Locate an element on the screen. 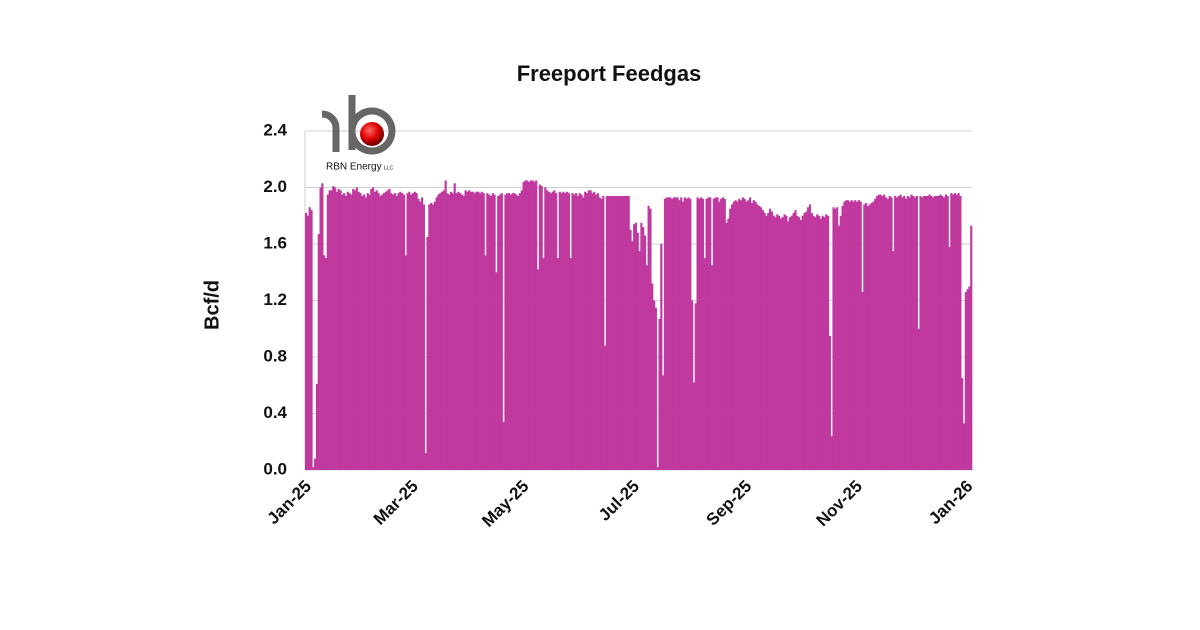 The image size is (1200, 630). logo-ball is located at coordinates (372, 134).